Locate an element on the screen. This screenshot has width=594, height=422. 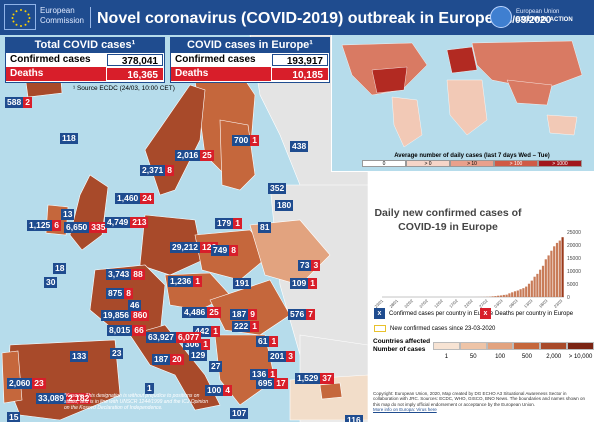
country-cases: 81 is located at coordinates (265, 227).